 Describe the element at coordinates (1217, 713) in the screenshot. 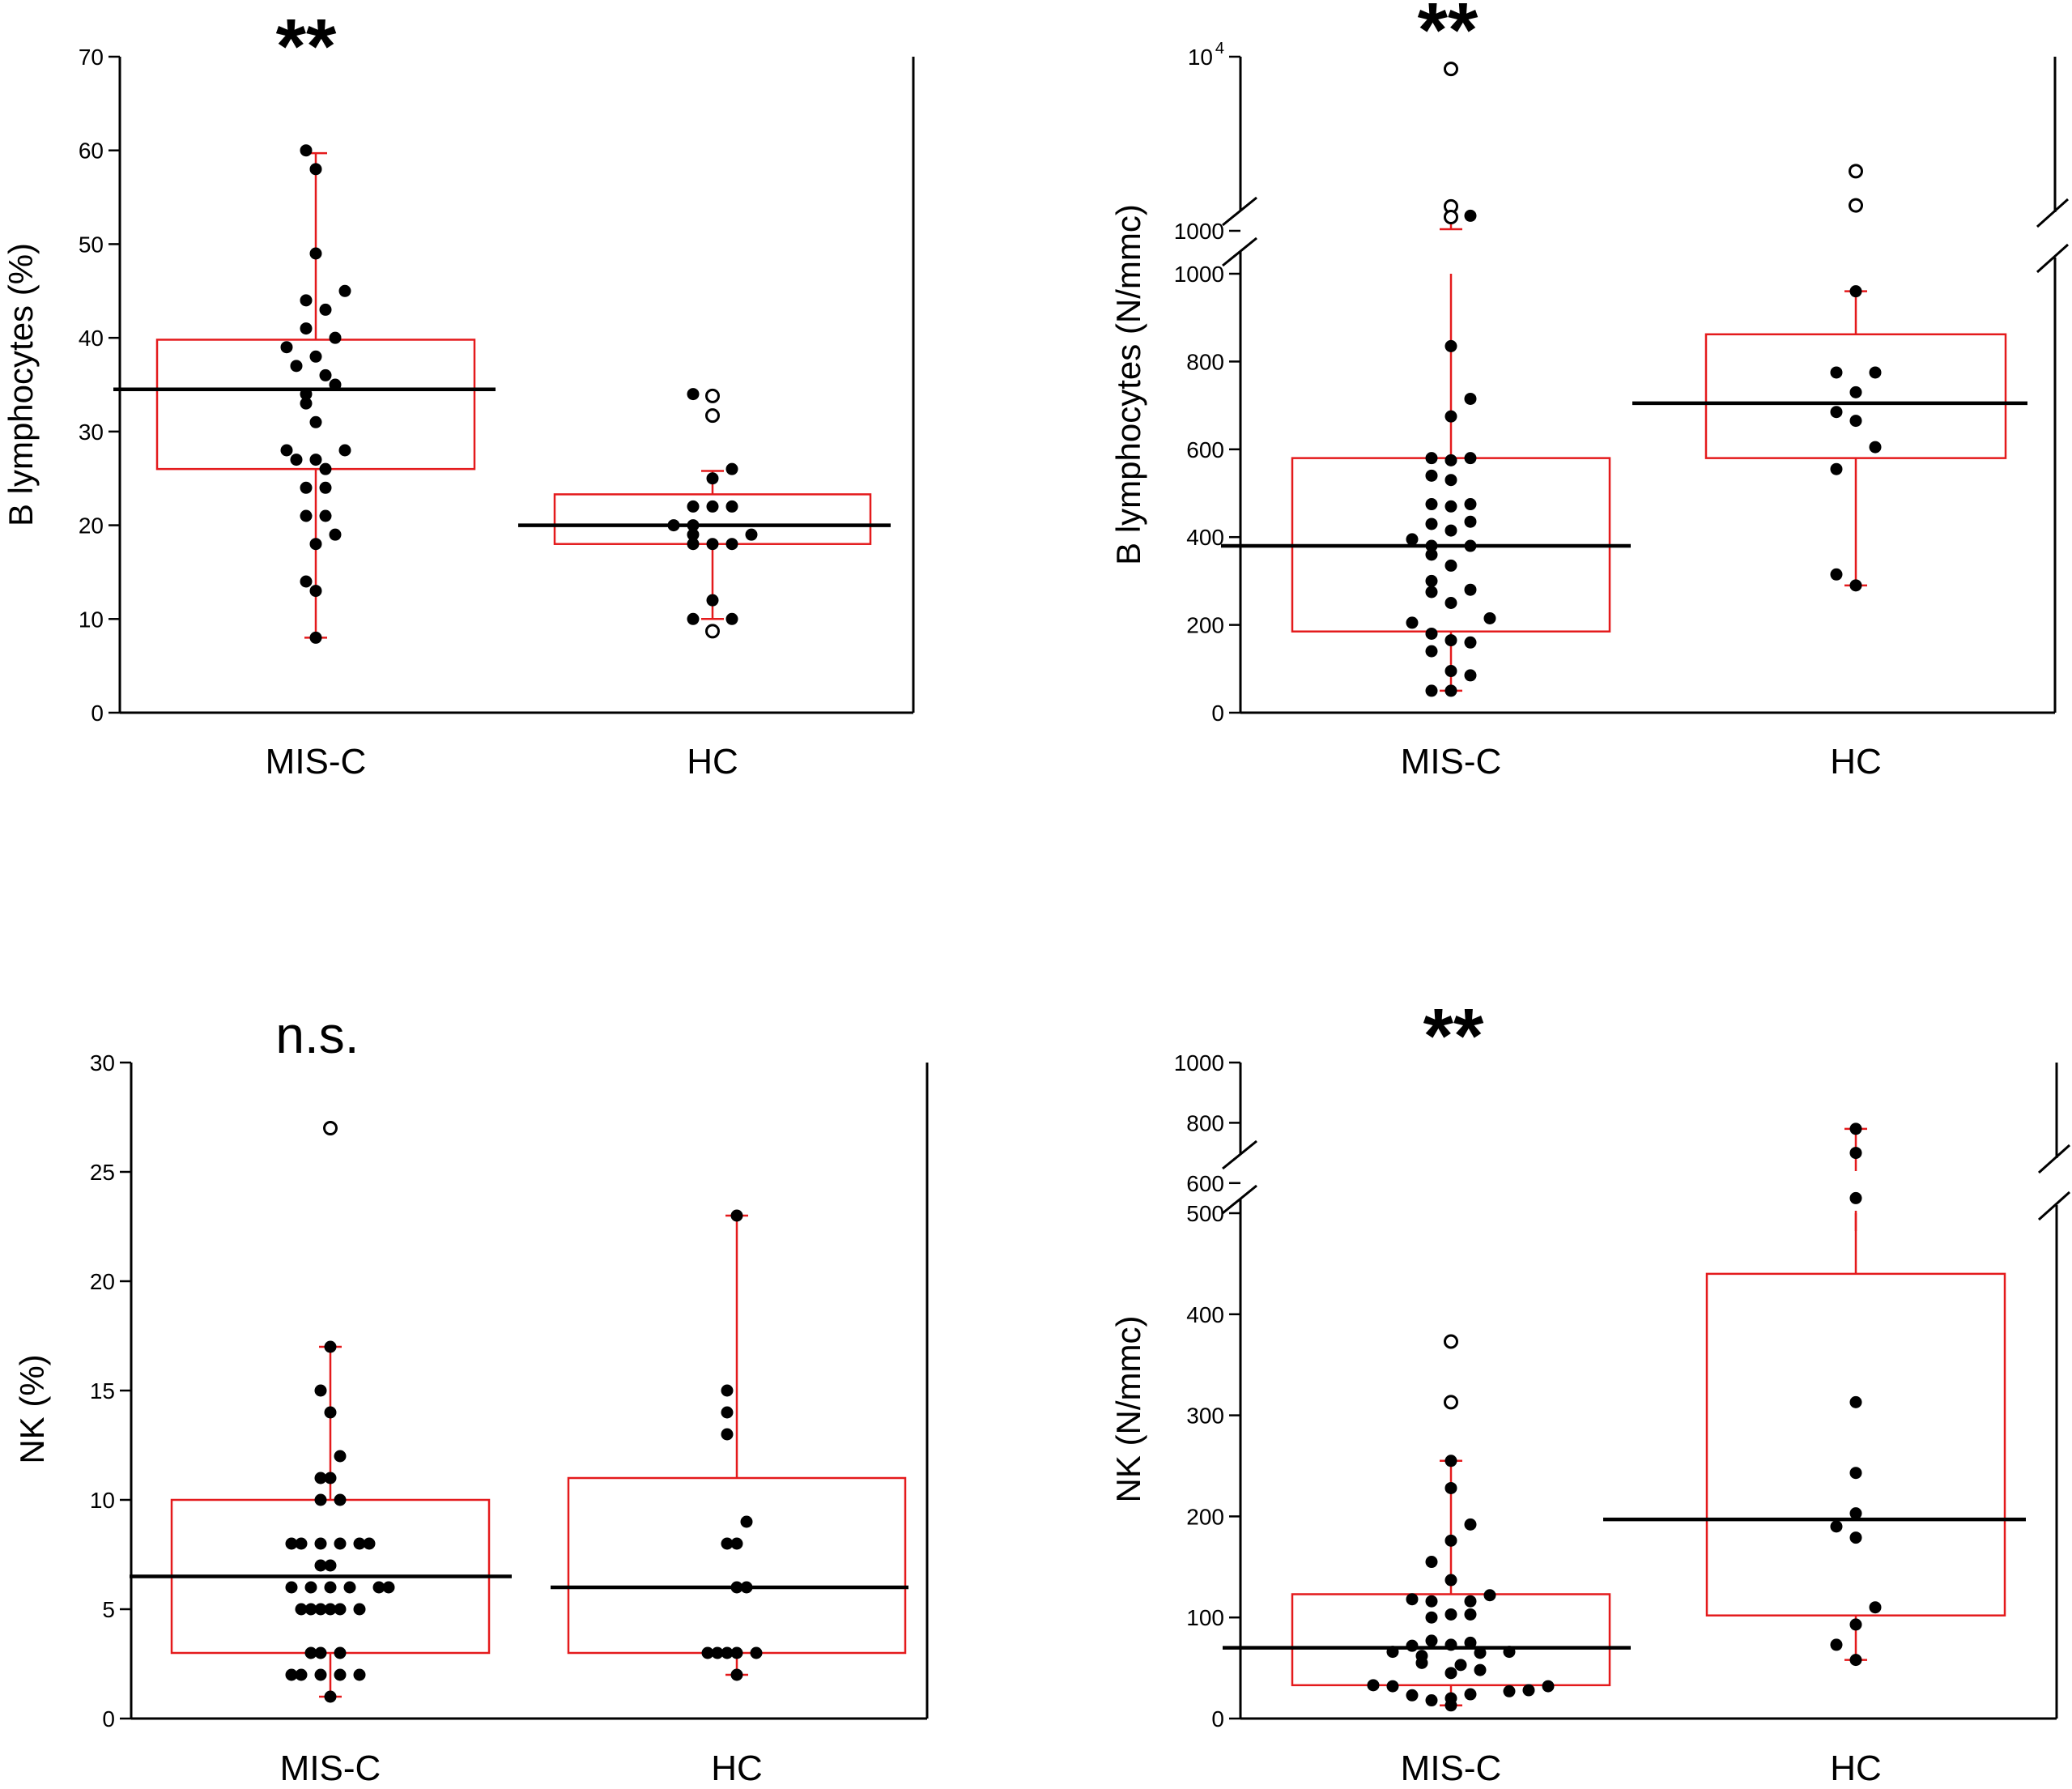

I see `y-tick-label: 0` at that location.